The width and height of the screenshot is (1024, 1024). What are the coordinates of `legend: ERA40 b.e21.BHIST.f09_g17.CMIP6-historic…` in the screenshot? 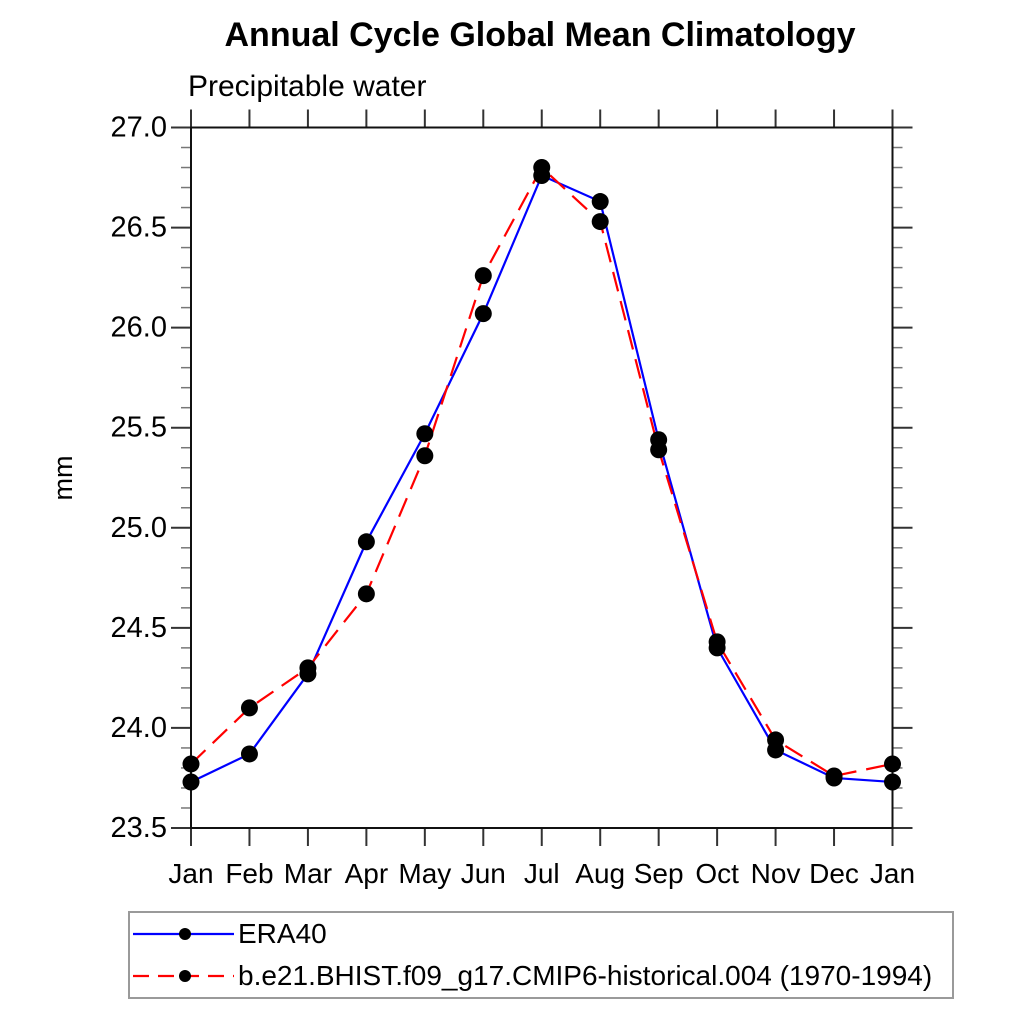 It's located at (541, 955).